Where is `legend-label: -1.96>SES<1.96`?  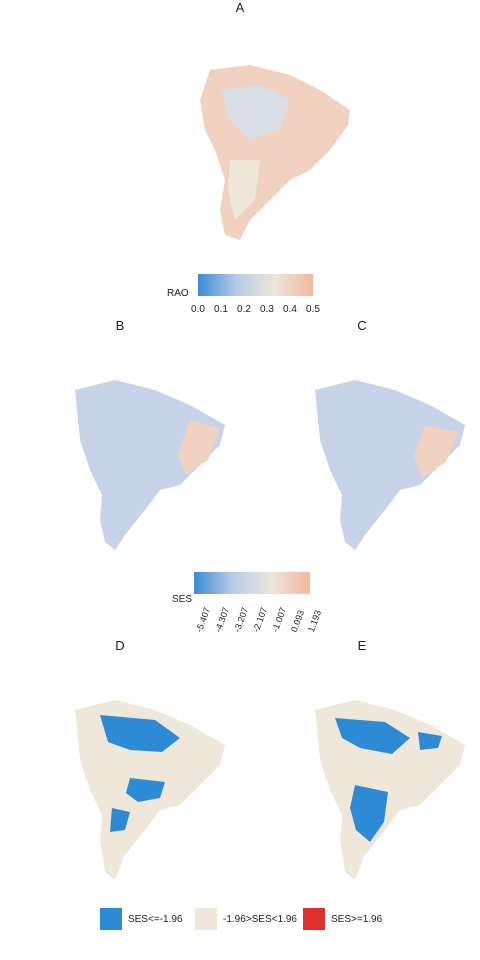 legend-label: -1.96>SES<1.96 is located at coordinates (260, 919).